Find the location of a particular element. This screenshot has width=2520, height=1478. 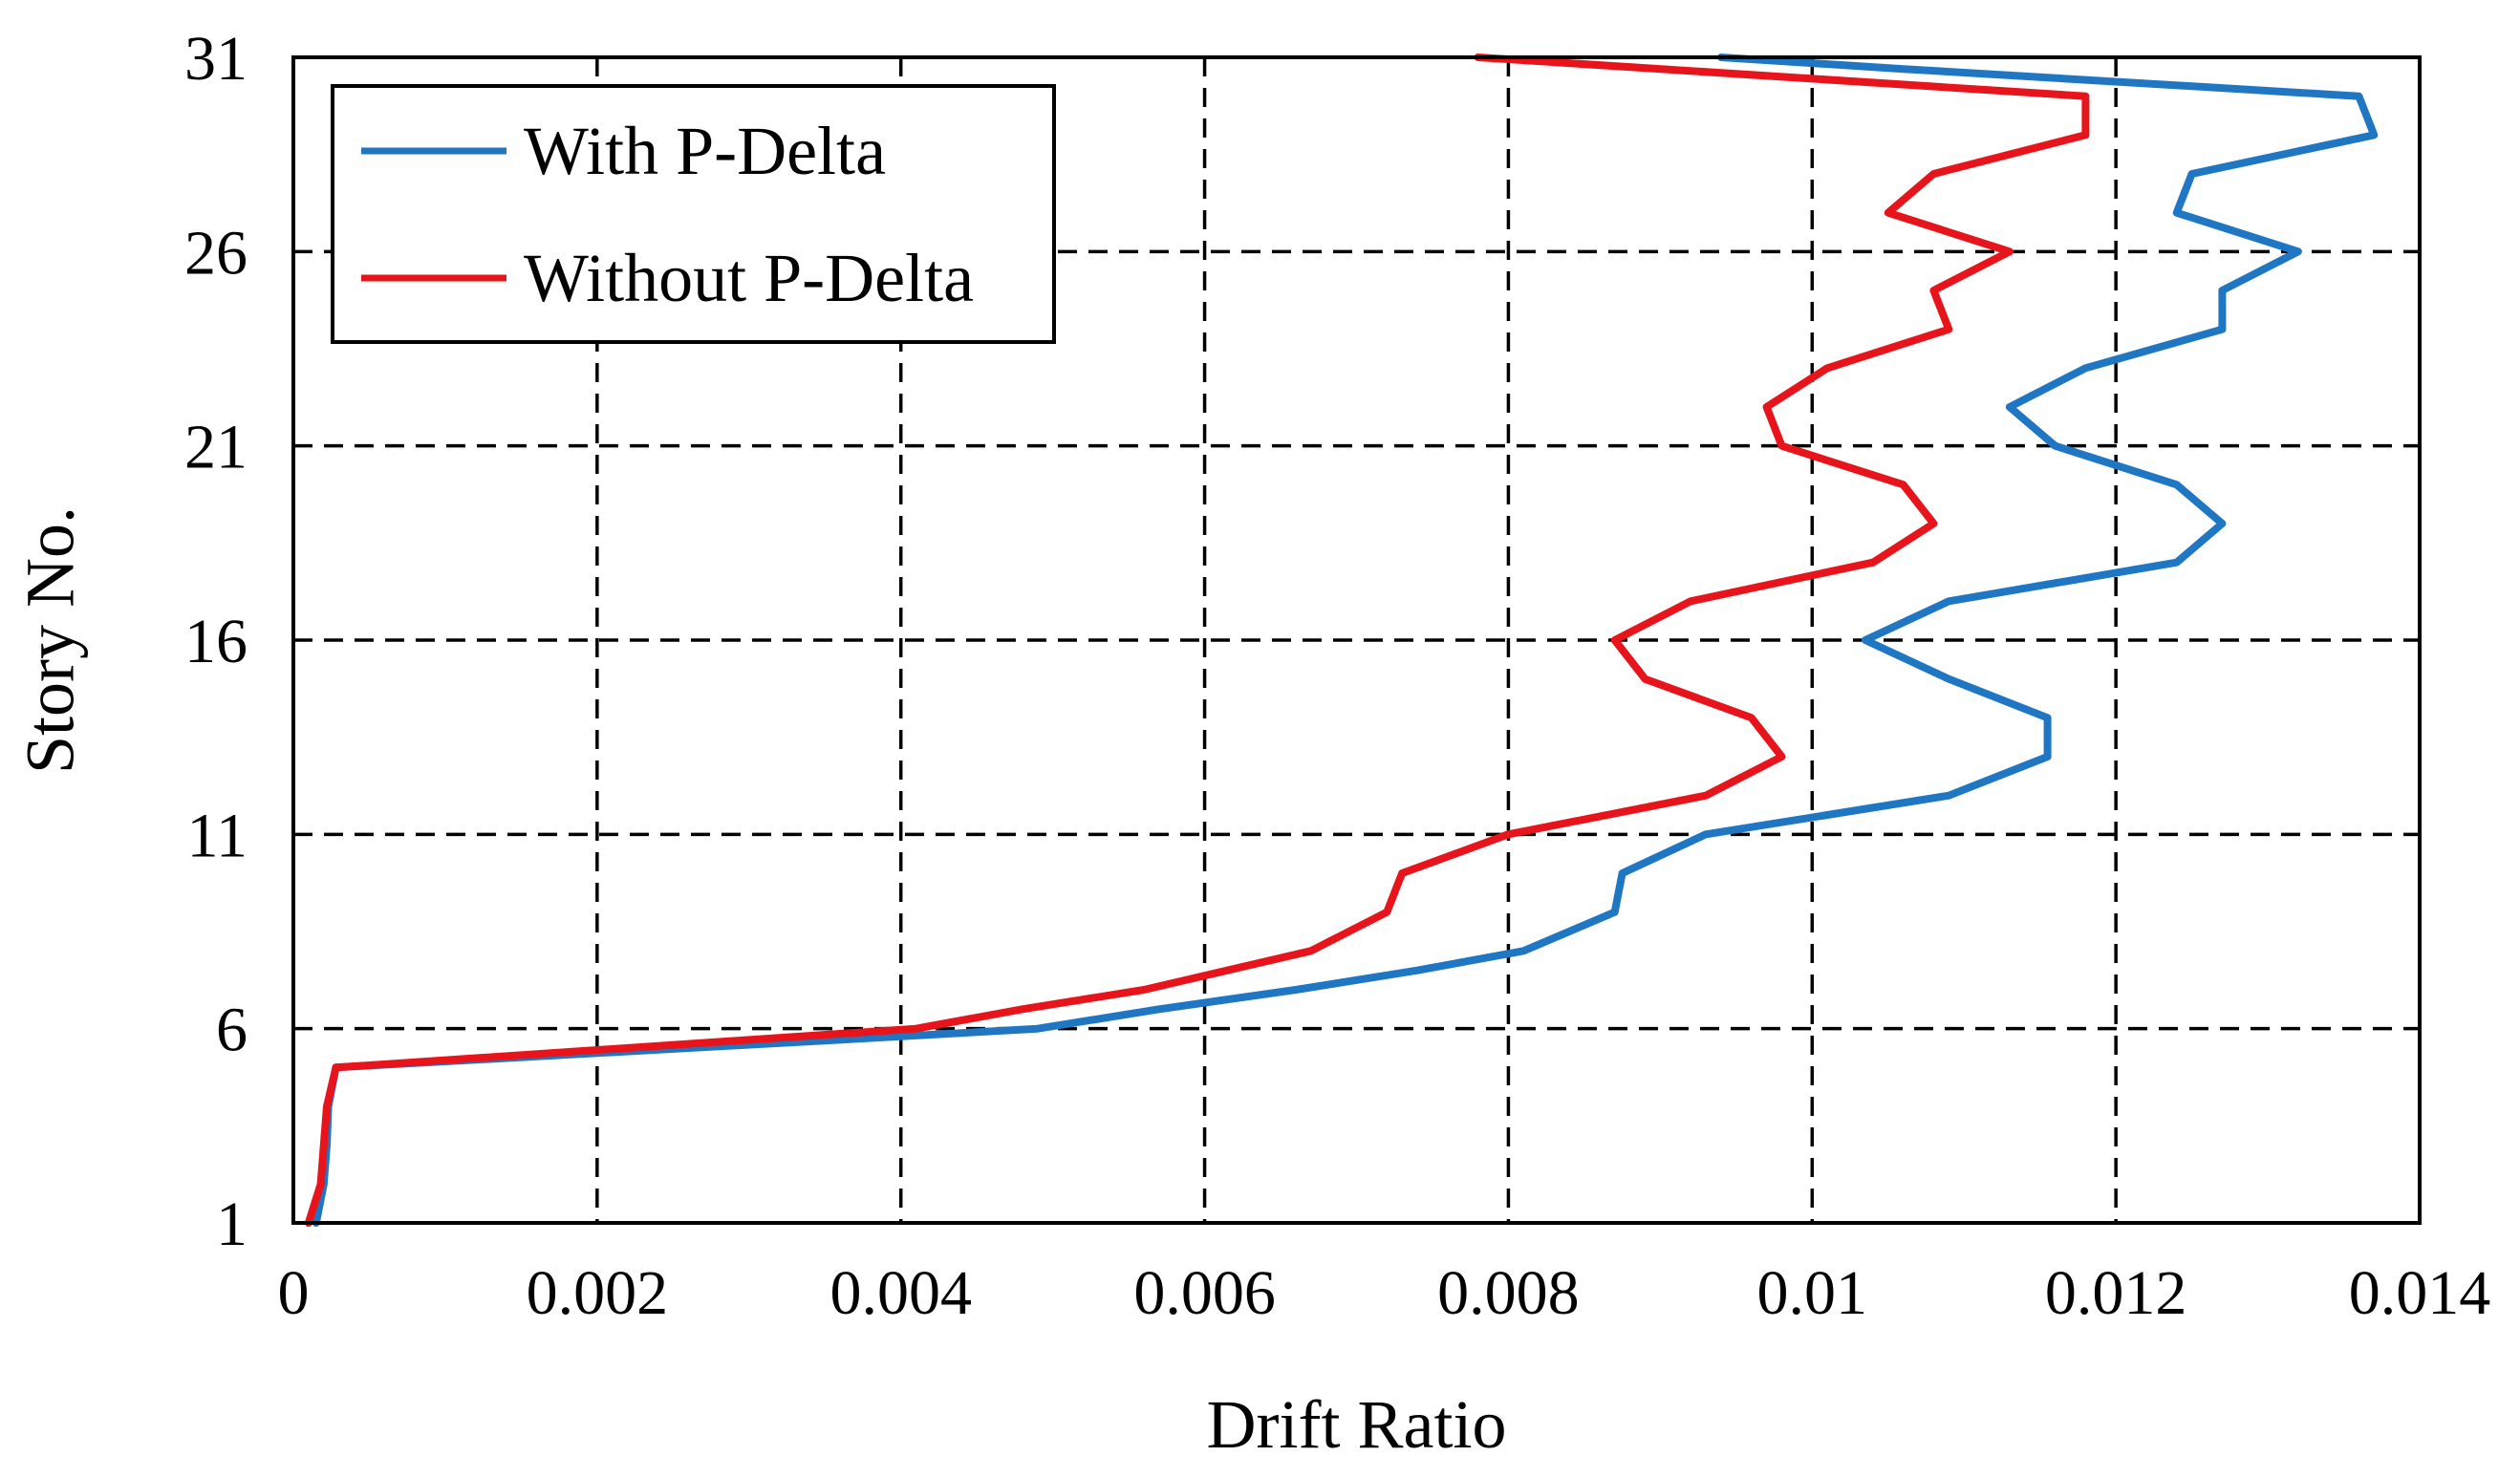

legend: With P-Delta Without P-Delta is located at coordinates (694, 214).